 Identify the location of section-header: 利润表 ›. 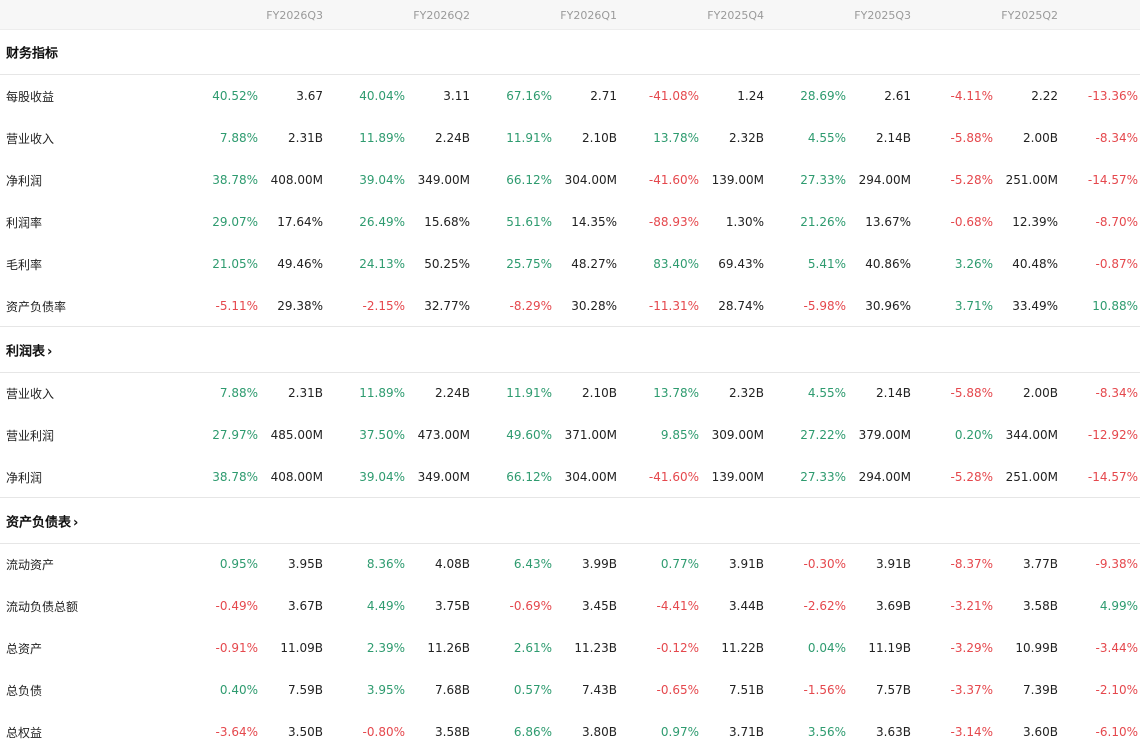
(570, 349).